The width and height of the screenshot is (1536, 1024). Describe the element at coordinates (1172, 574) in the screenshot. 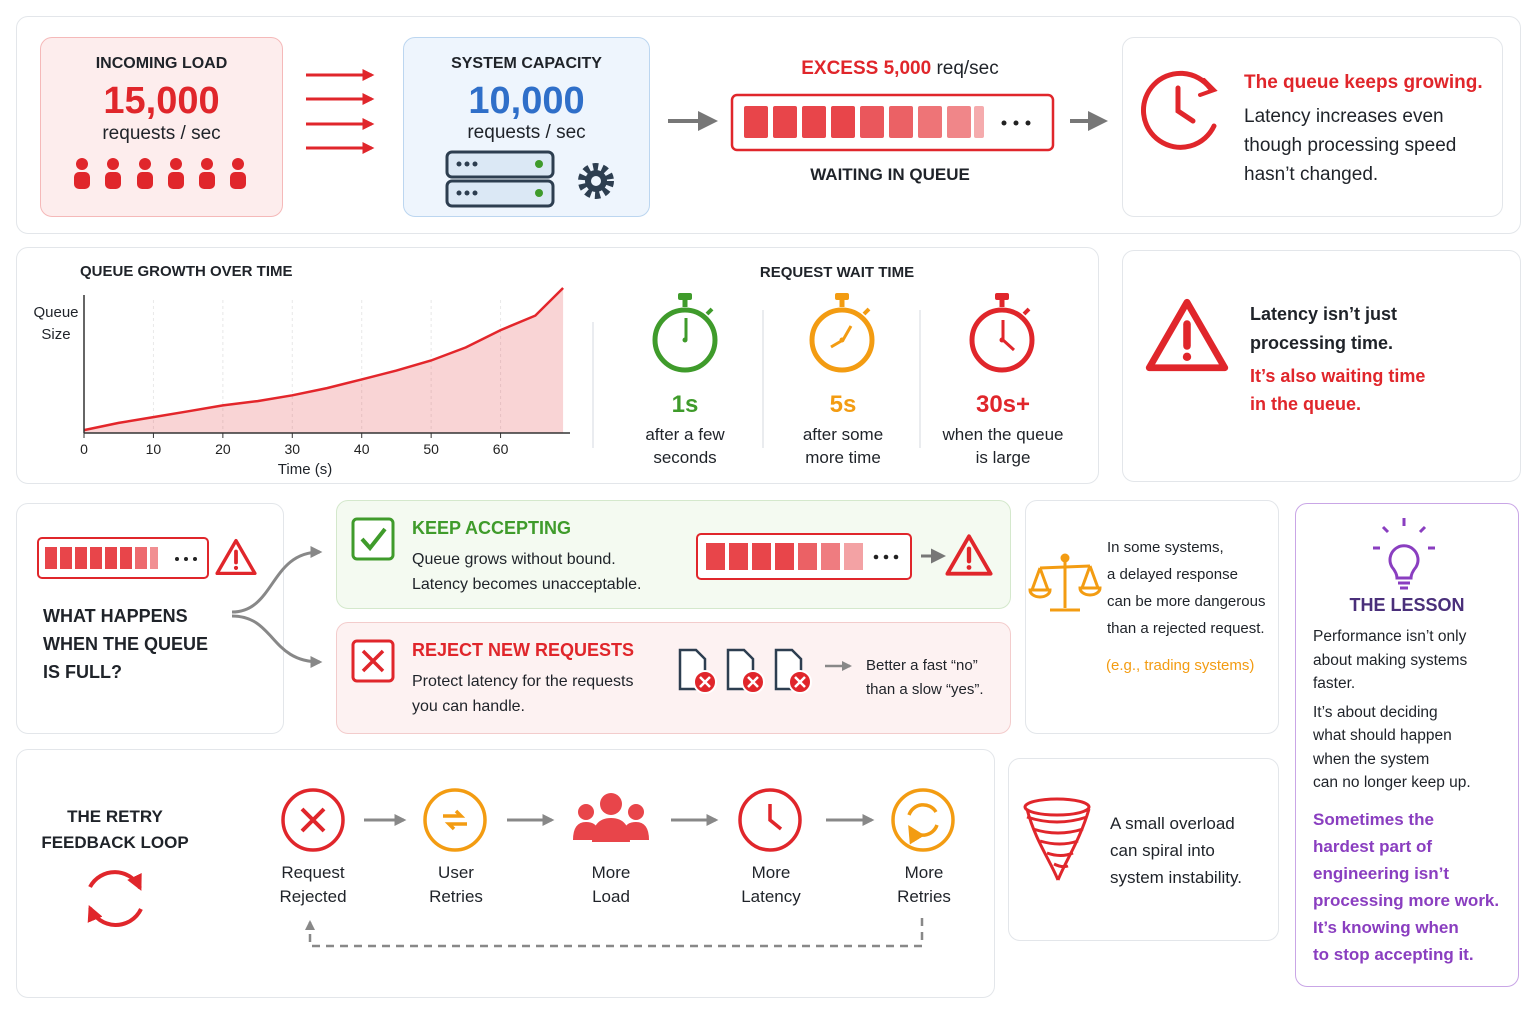

I see `text-line: a delayed response` at that location.